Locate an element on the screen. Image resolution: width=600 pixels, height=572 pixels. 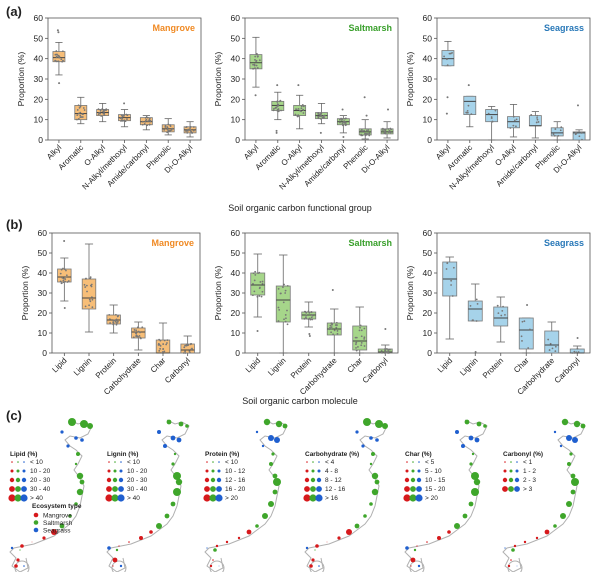
y-tick-label: 10 is located at coordinates (236, 120).